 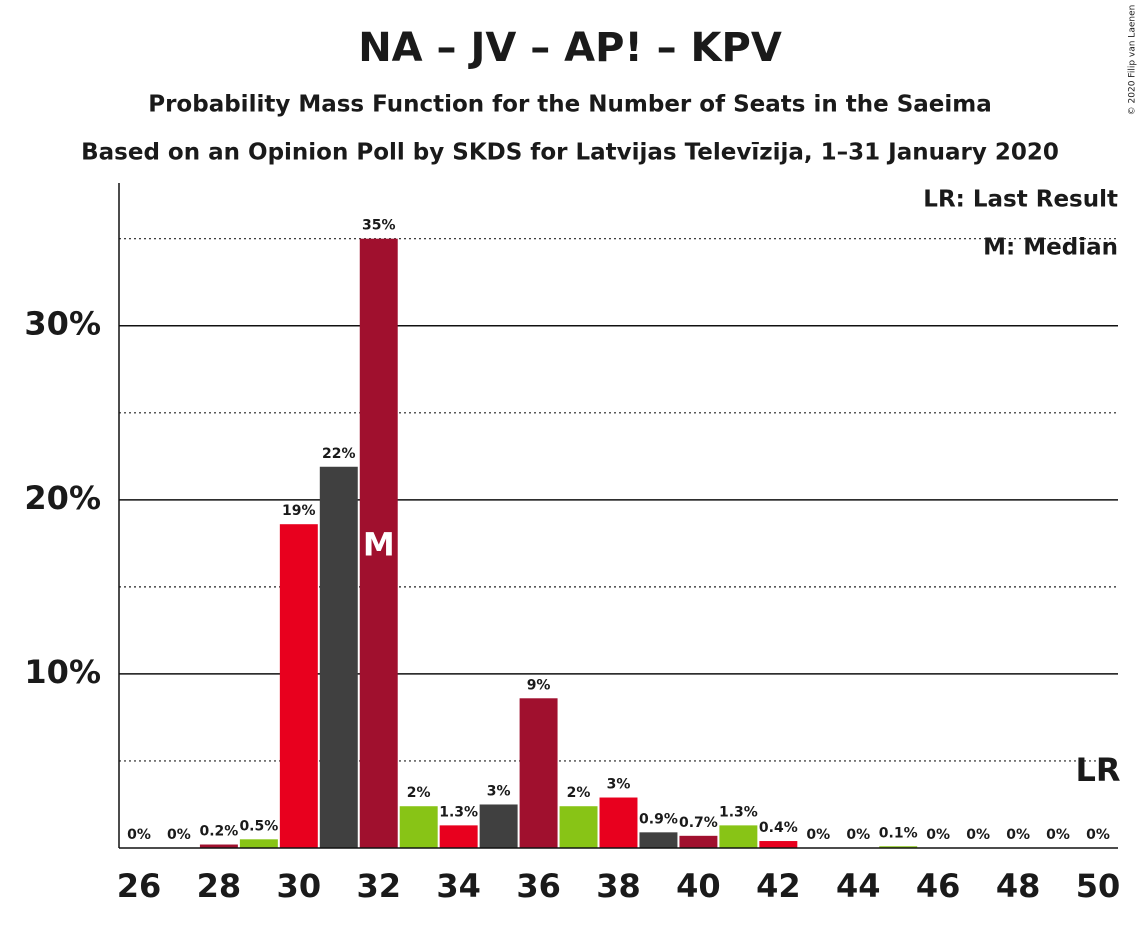 I want to click on data-label: 0.2%, so click(x=218, y=832).